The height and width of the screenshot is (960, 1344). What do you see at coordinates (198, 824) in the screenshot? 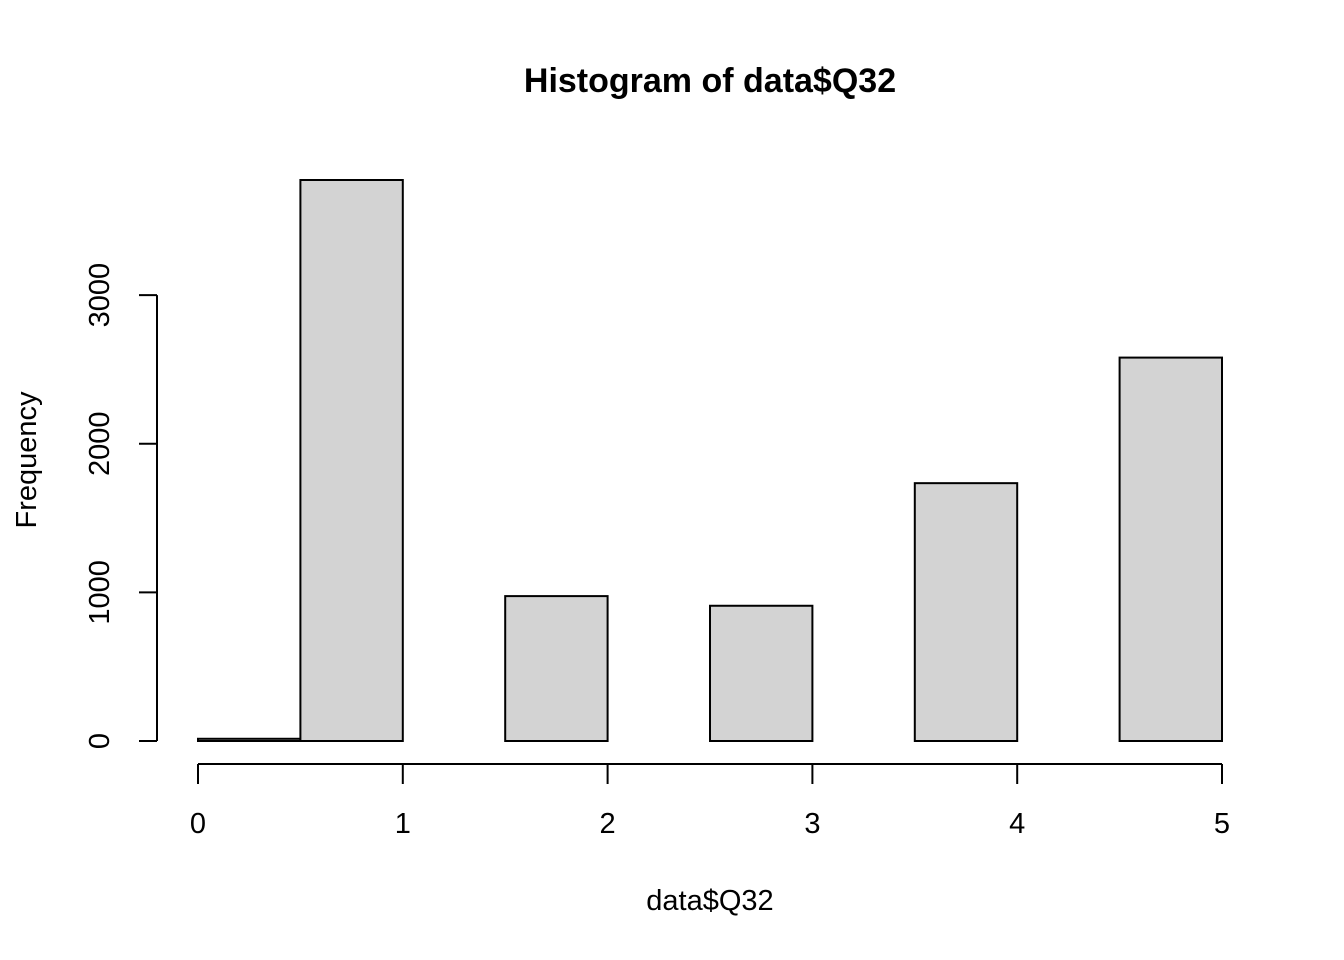
I see `x-tick-label-0: 0` at bounding box center [198, 824].